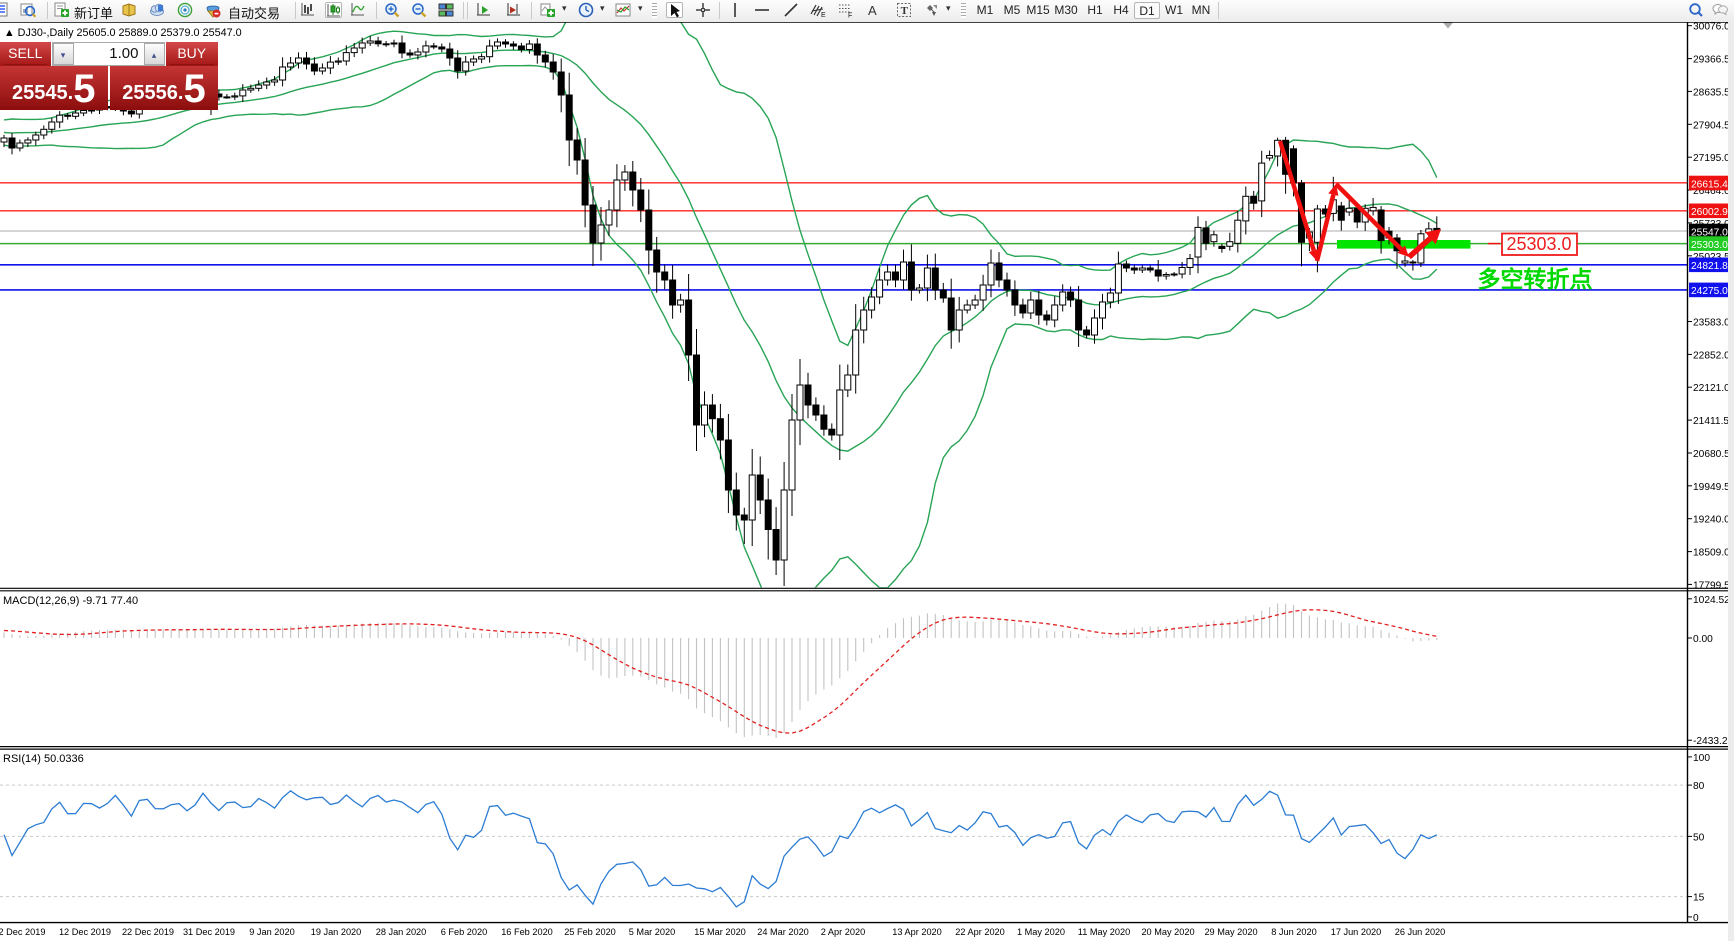 This screenshot has width=1734, height=941. What do you see at coordinates (1711, 125) in the screenshot?
I see `svg-text: 27904.5` at bounding box center [1711, 125].